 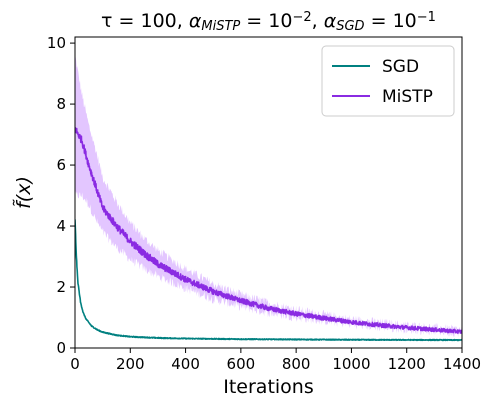 What do you see at coordinates (407, 97) in the screenshot?
I see `legend-label-mistp: MiSTP` at bounding box center [407, 97].